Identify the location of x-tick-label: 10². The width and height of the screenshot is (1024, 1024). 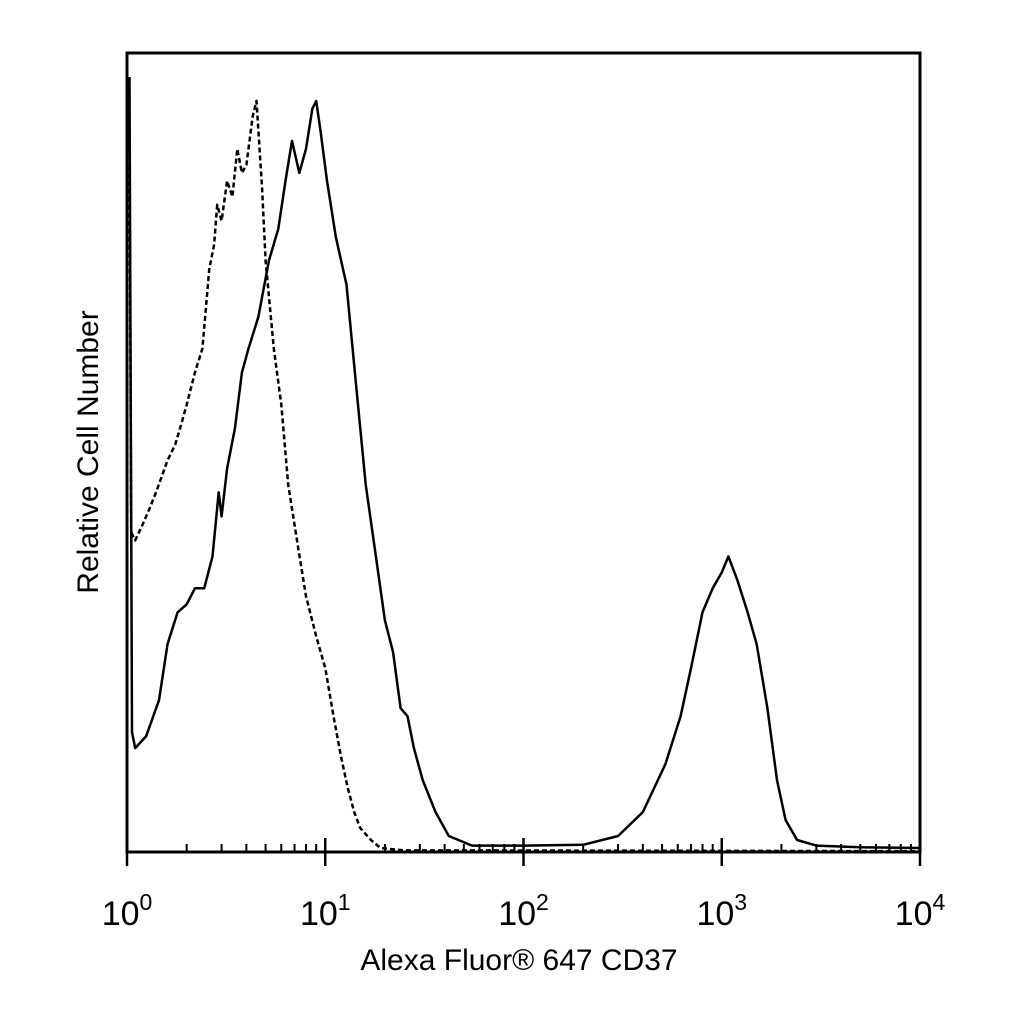
(523, 911).